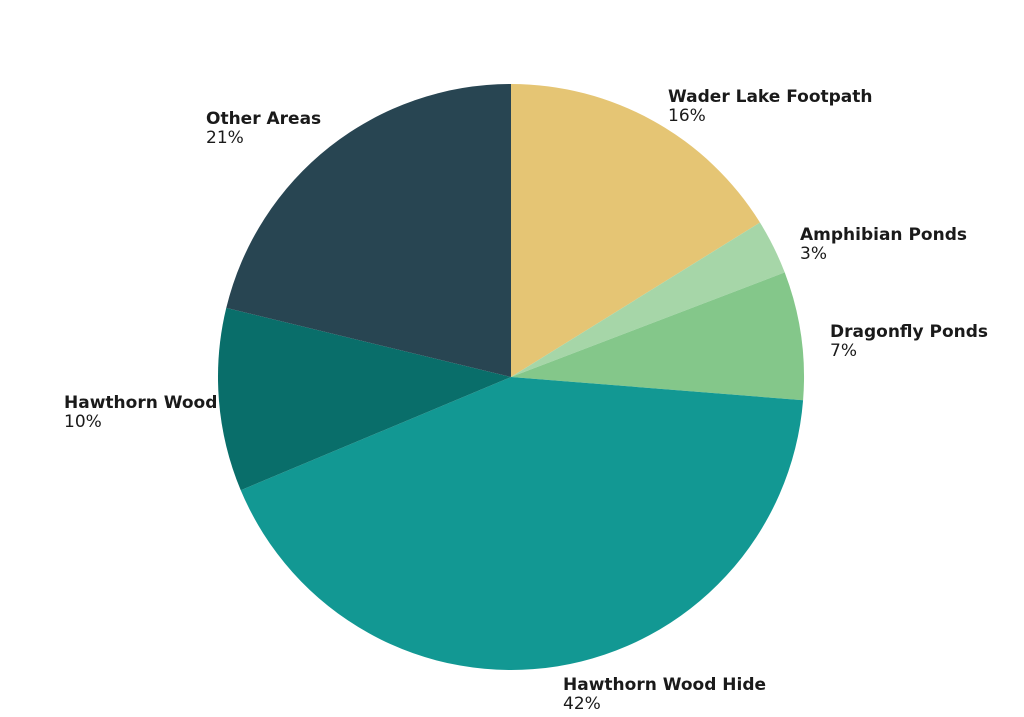 This screenshot has width=1024, height=717. Describe the element at coordinates (883, 235) in the screenshot. I see `slice-label-amphibian-ponds: Amphibian Ponds` at that location.